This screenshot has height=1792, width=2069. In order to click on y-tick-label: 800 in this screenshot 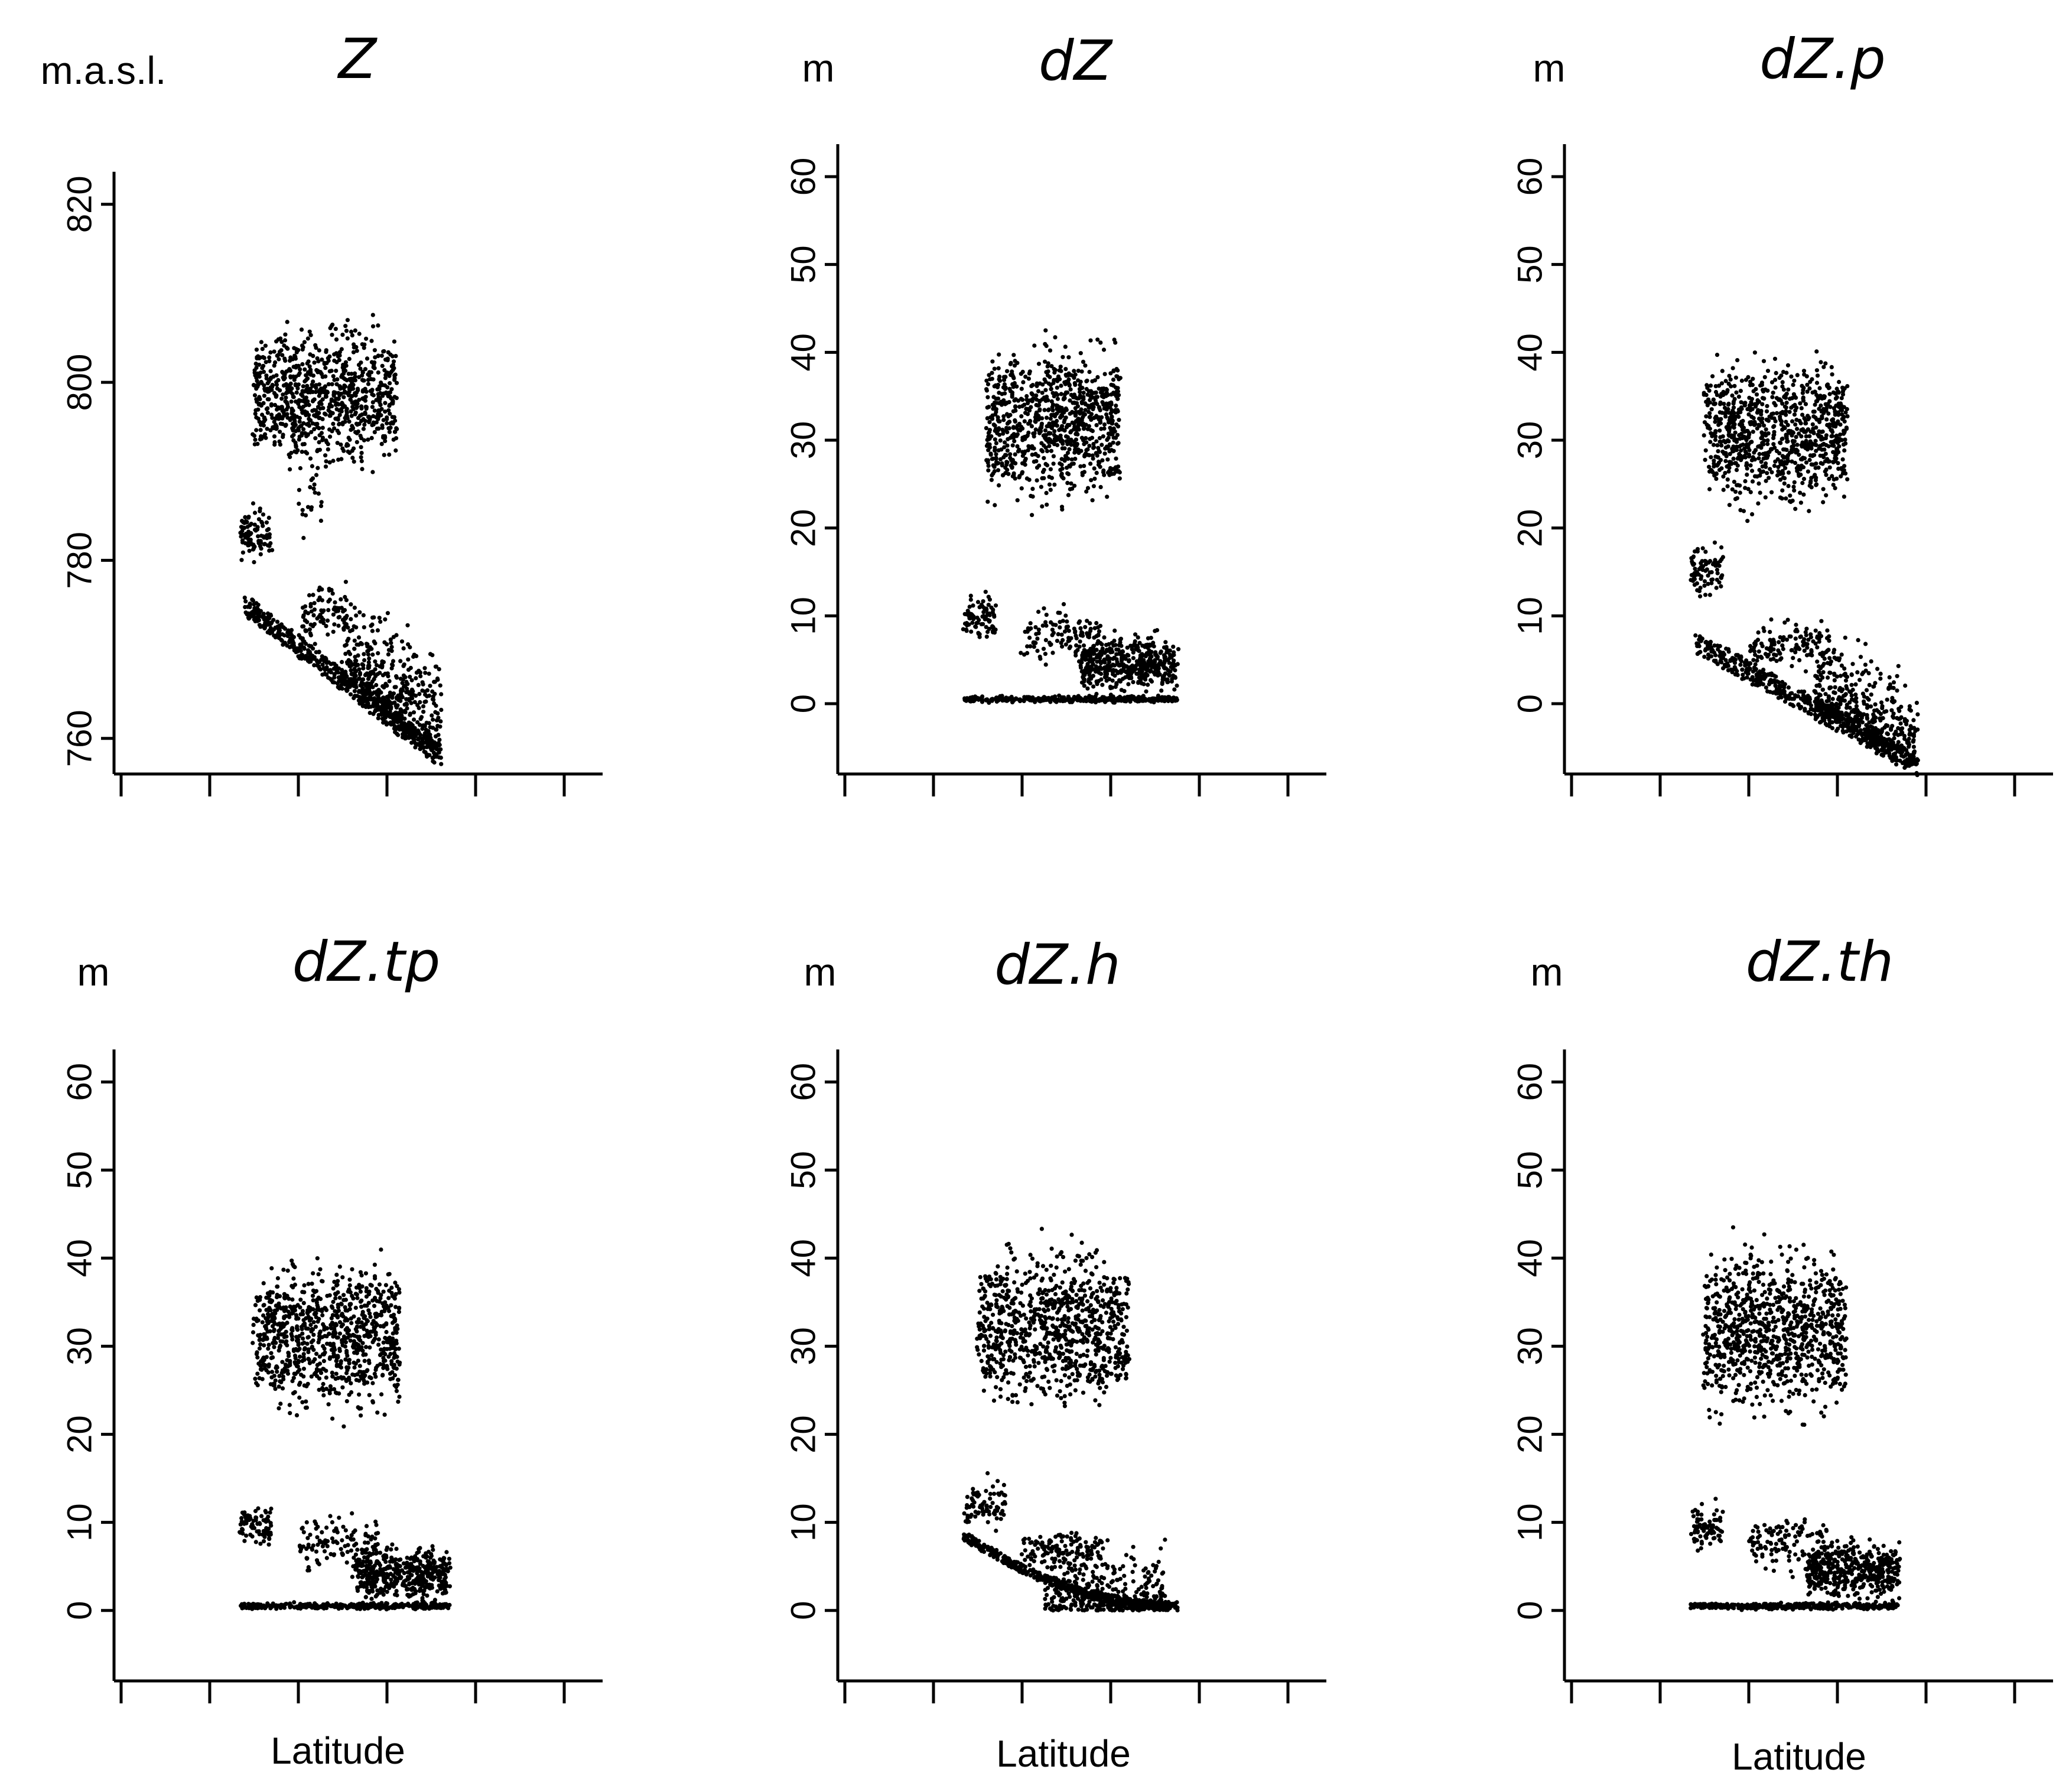, I will do `click(80, 382)`.